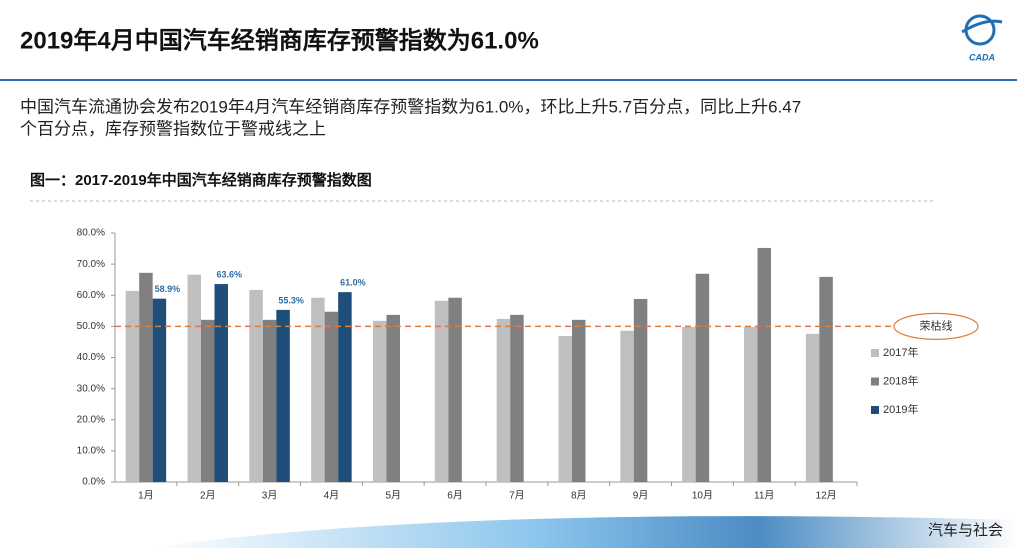 This screenshot has height=548, width=1017. I want to click on x-tick-label: 3月, so click(270, 496).